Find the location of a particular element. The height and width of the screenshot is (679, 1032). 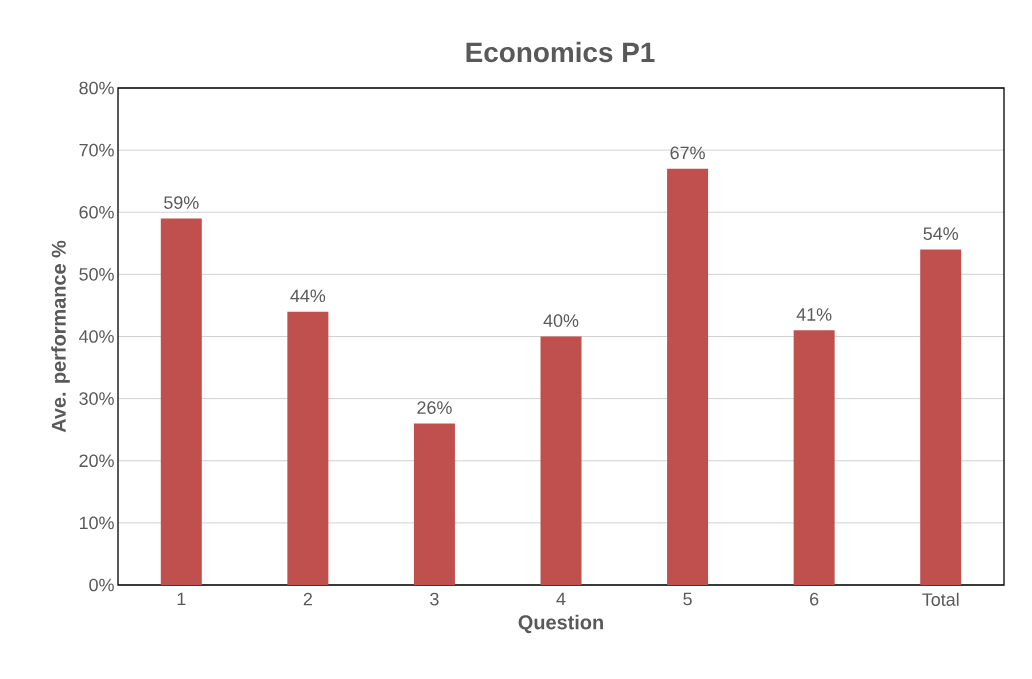

y-axis-title: Ave. performance % is located at coordinates (60, 336).